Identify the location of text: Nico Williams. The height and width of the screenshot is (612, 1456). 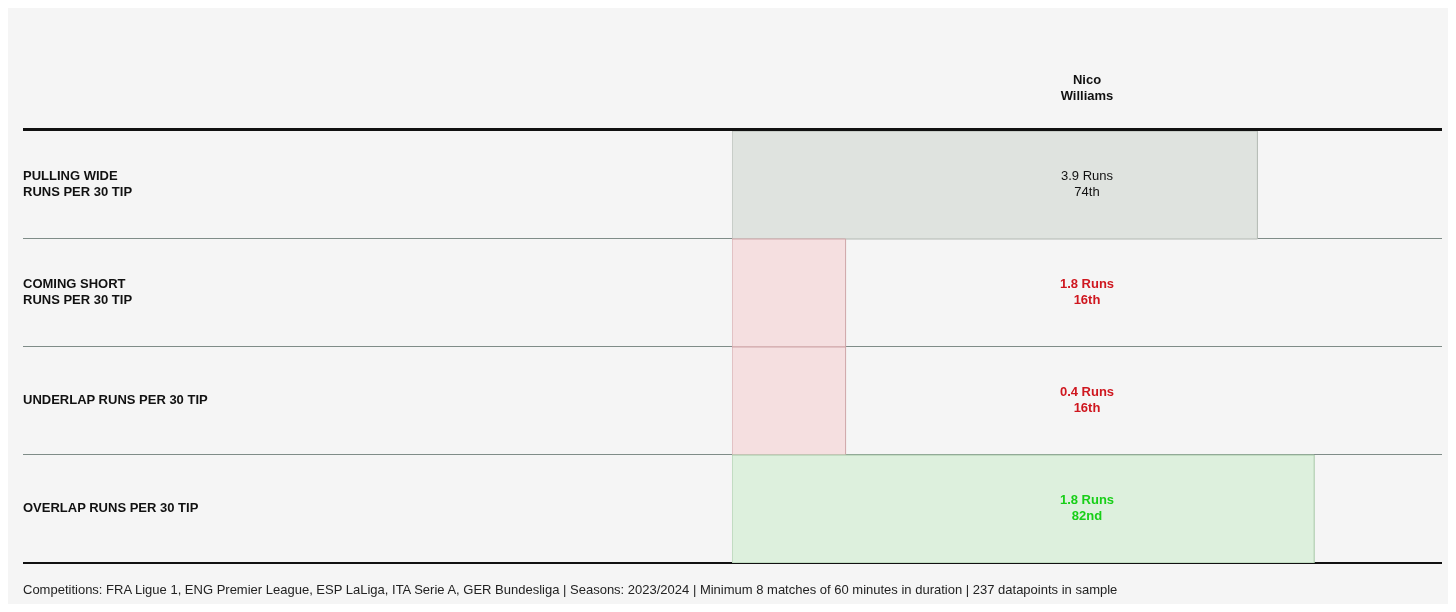
(1087, 88).